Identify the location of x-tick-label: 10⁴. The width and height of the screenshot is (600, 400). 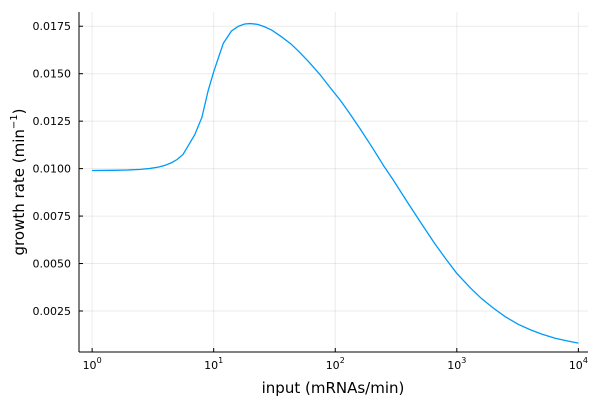
(578, 364).